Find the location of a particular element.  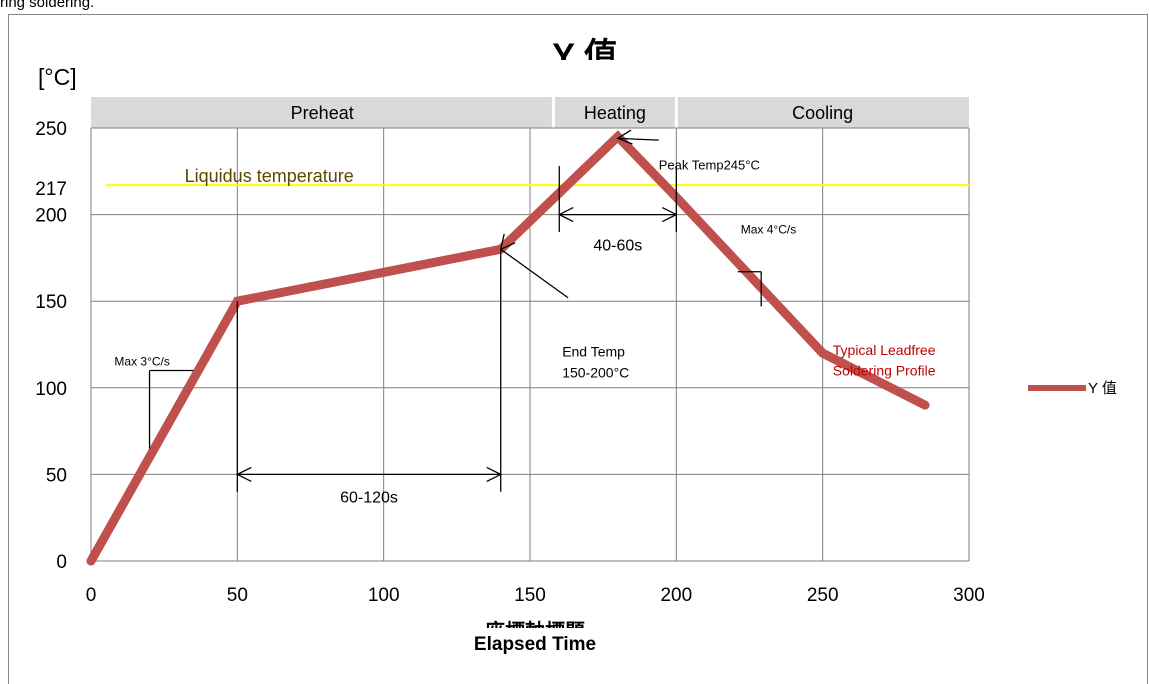

x-axis-title: 座標軸標題 is located at coordinates (535, 621).